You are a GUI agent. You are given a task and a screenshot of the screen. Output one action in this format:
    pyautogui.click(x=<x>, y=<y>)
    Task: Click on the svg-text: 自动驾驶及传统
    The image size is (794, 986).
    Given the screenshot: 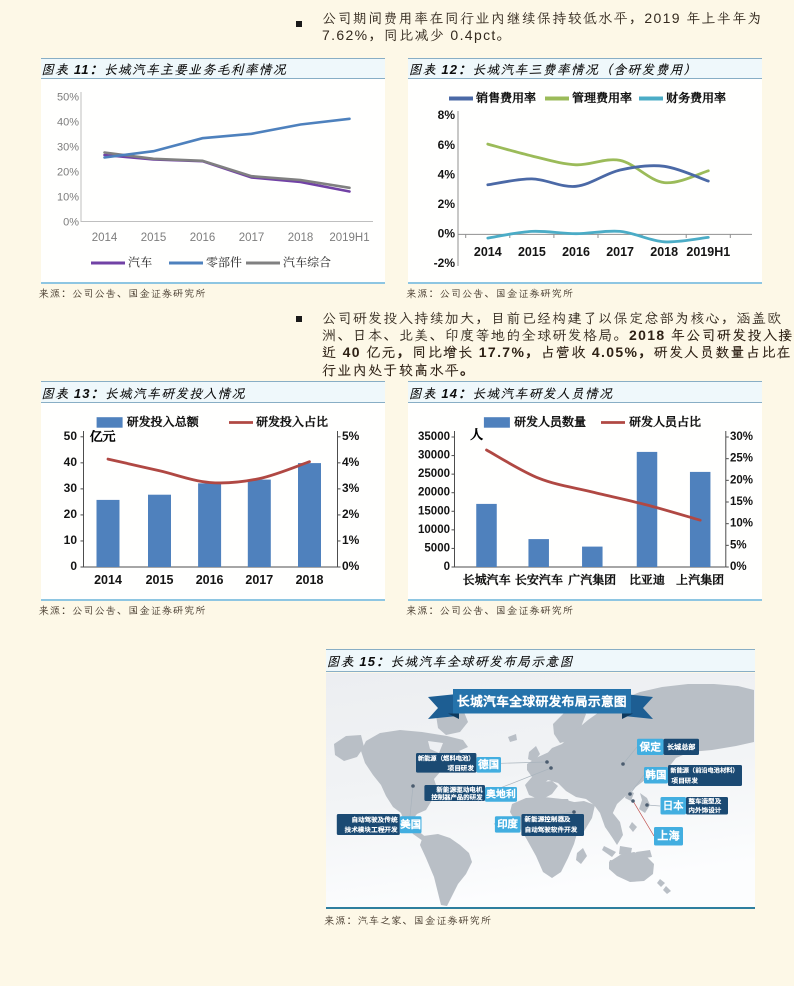 What is the action you would take?
    pyautogui.click(x=374, y=819)
    